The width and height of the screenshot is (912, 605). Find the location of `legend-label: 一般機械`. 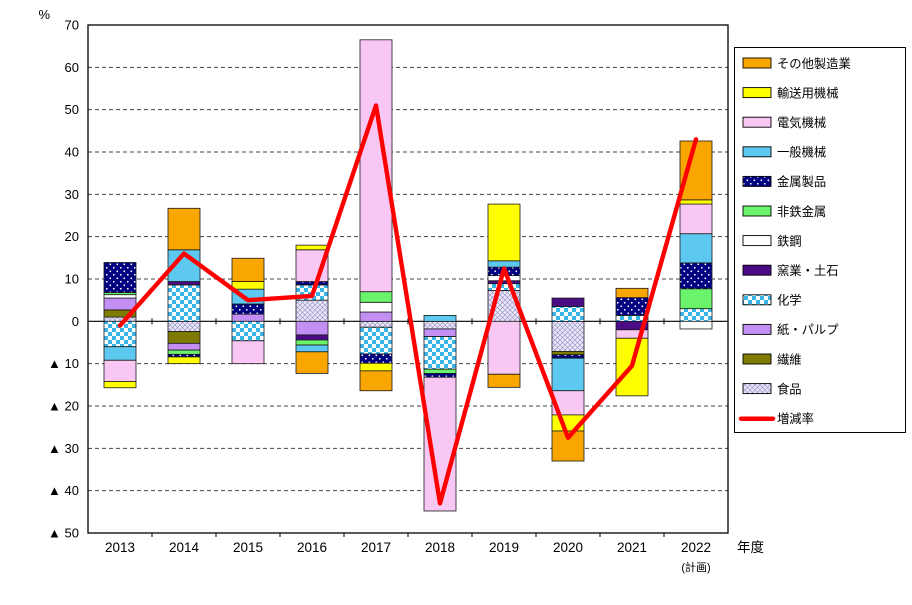

legend-label: 一般機械 is located at coordinates (801, 152).